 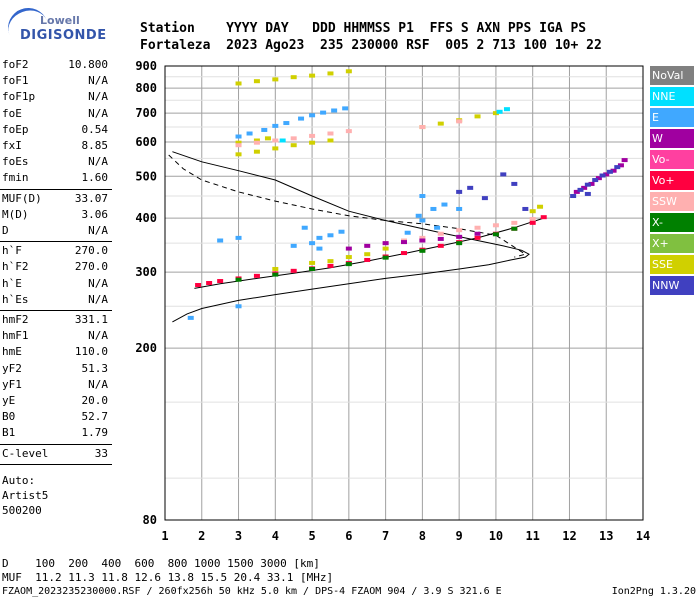 I want to click on param-name: foEp, so click(x=15, y=129).